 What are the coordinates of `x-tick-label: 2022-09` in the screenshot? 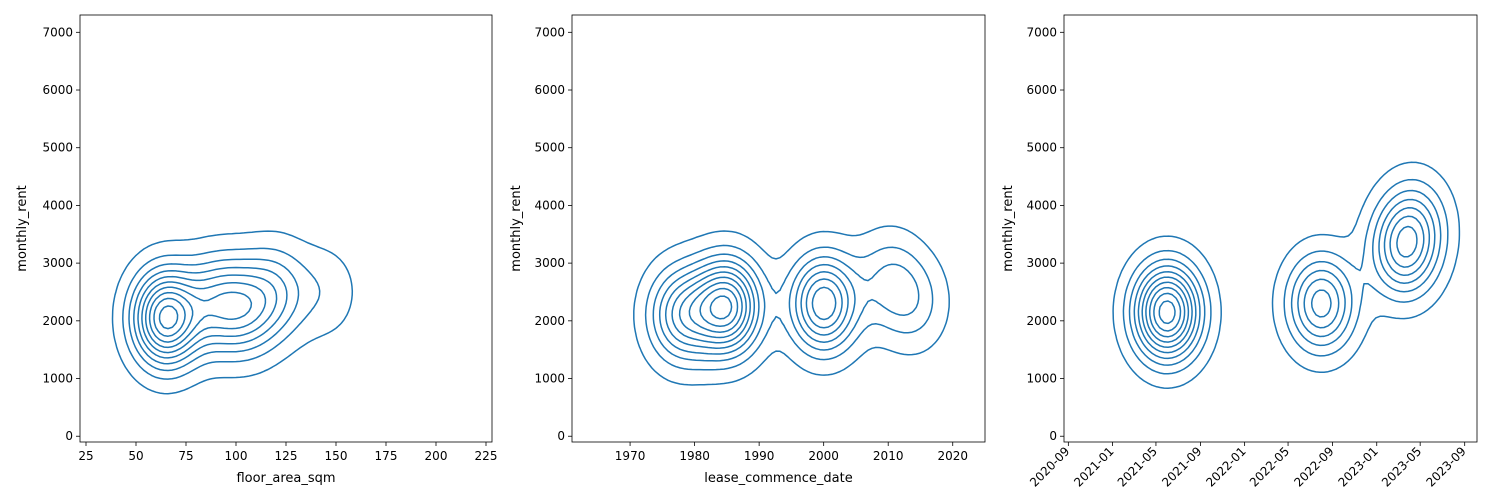 It's located at (1313, 466).